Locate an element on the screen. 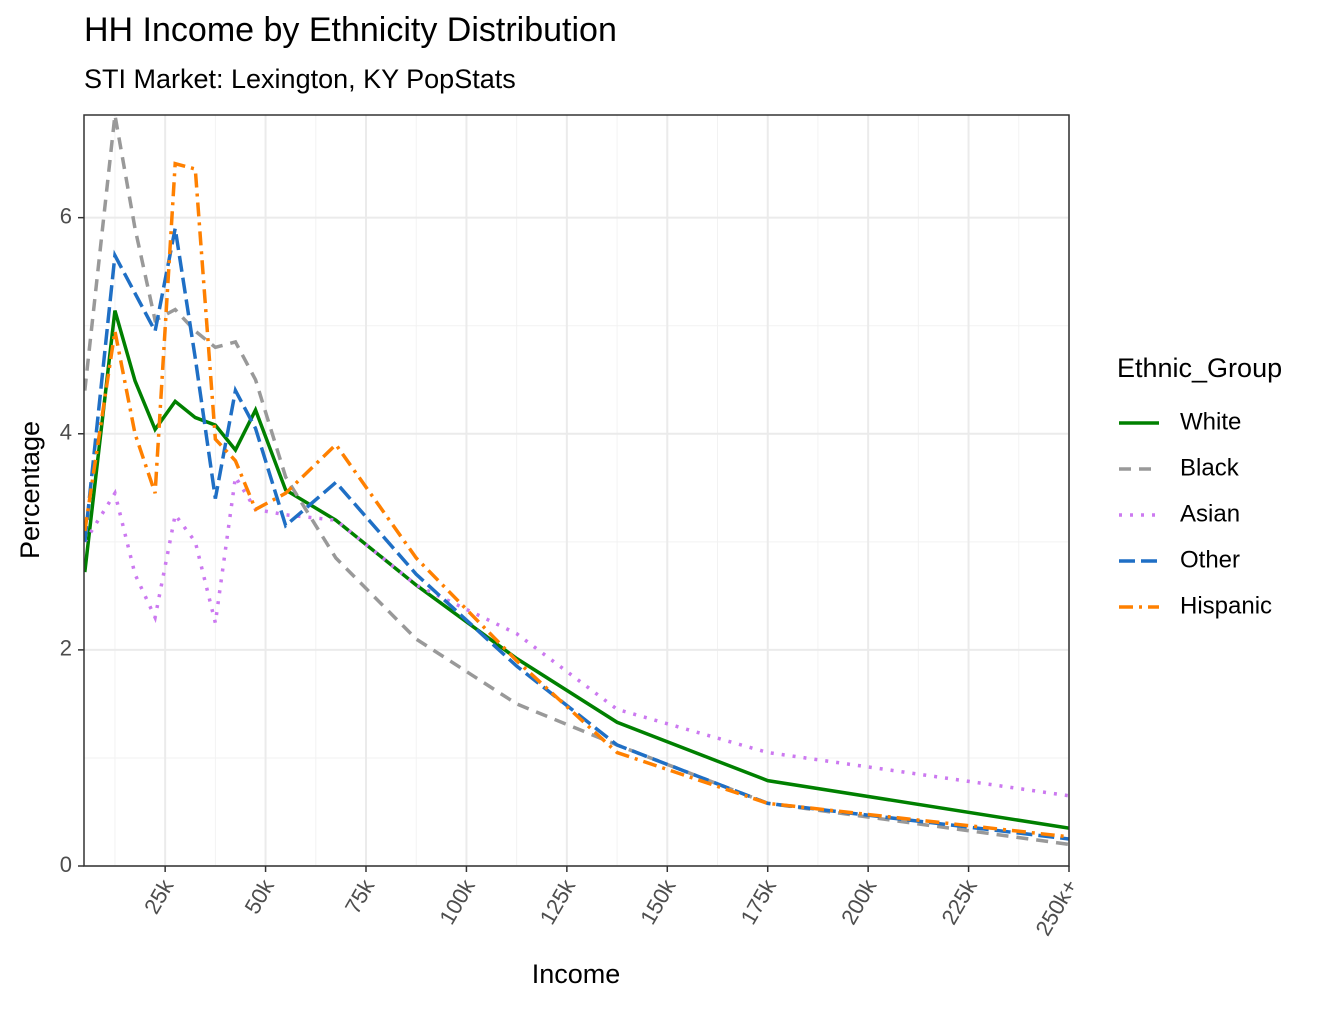 The image size is (1344, 1013). legend-title: Ethnic_Group is located at coordinates (1199, 368).